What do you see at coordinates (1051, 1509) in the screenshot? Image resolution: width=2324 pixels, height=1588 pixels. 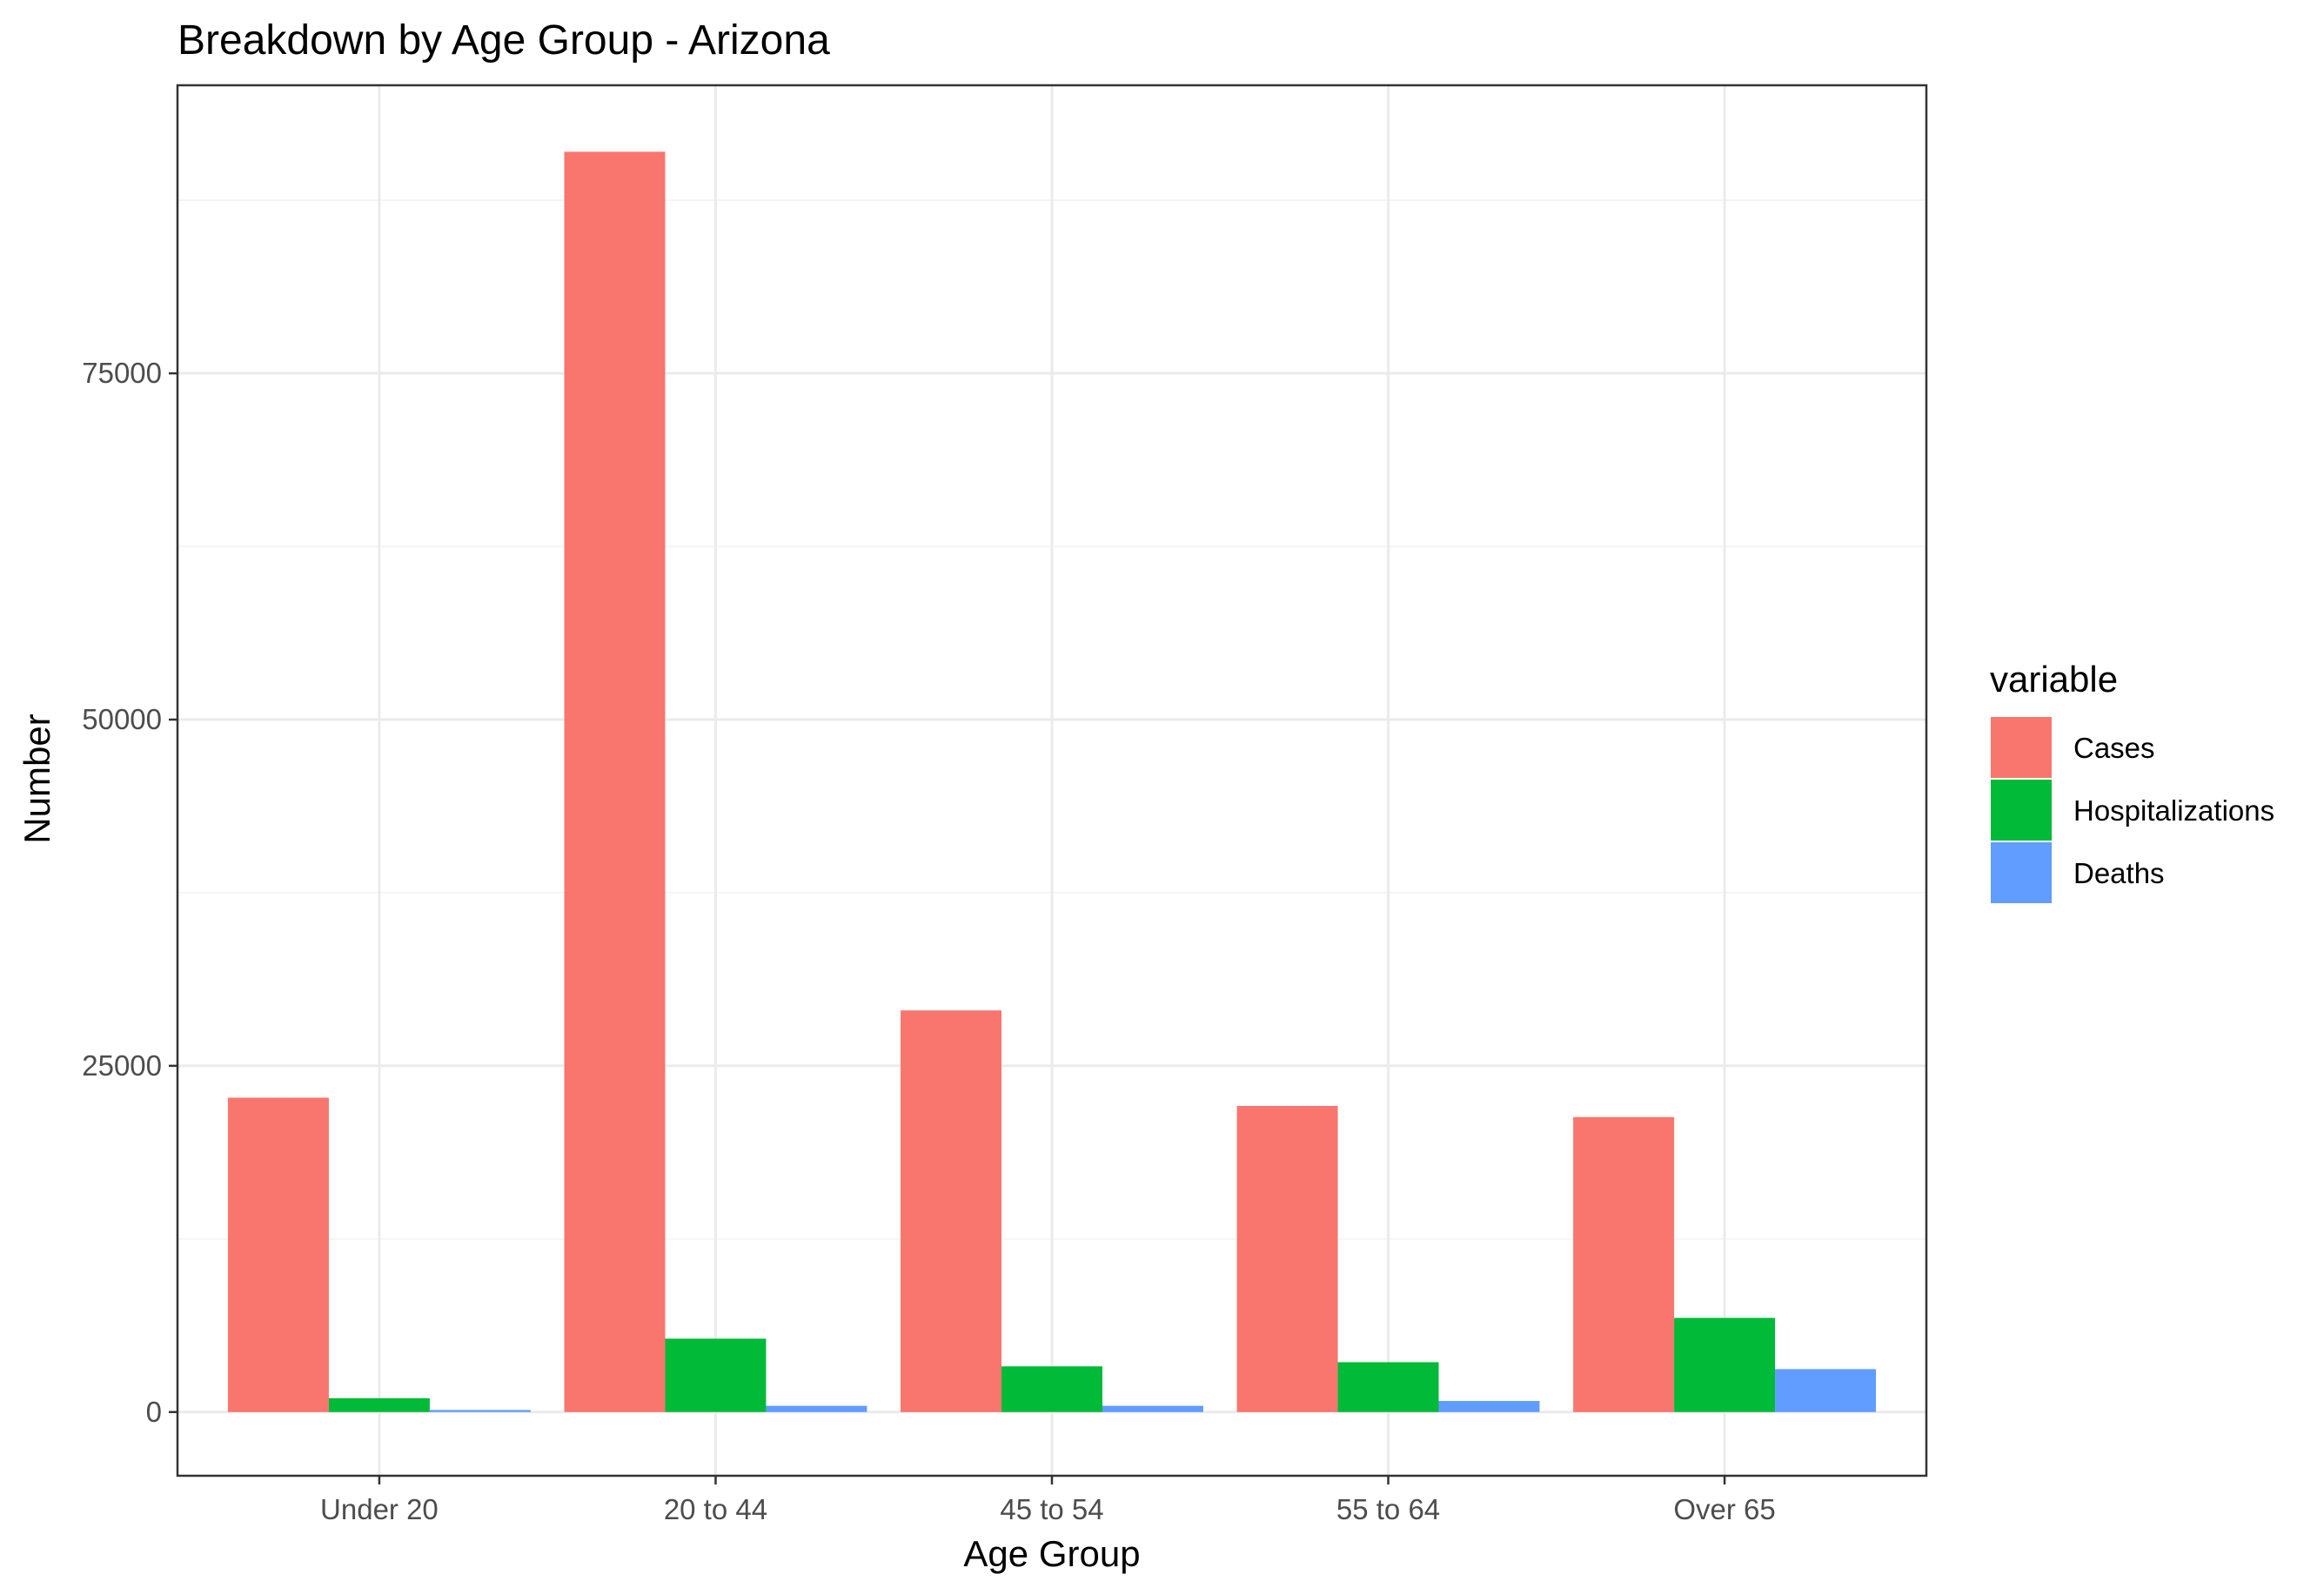 I see `x-tick-label: 45 to 54` at bounding box center [1051, 1509].